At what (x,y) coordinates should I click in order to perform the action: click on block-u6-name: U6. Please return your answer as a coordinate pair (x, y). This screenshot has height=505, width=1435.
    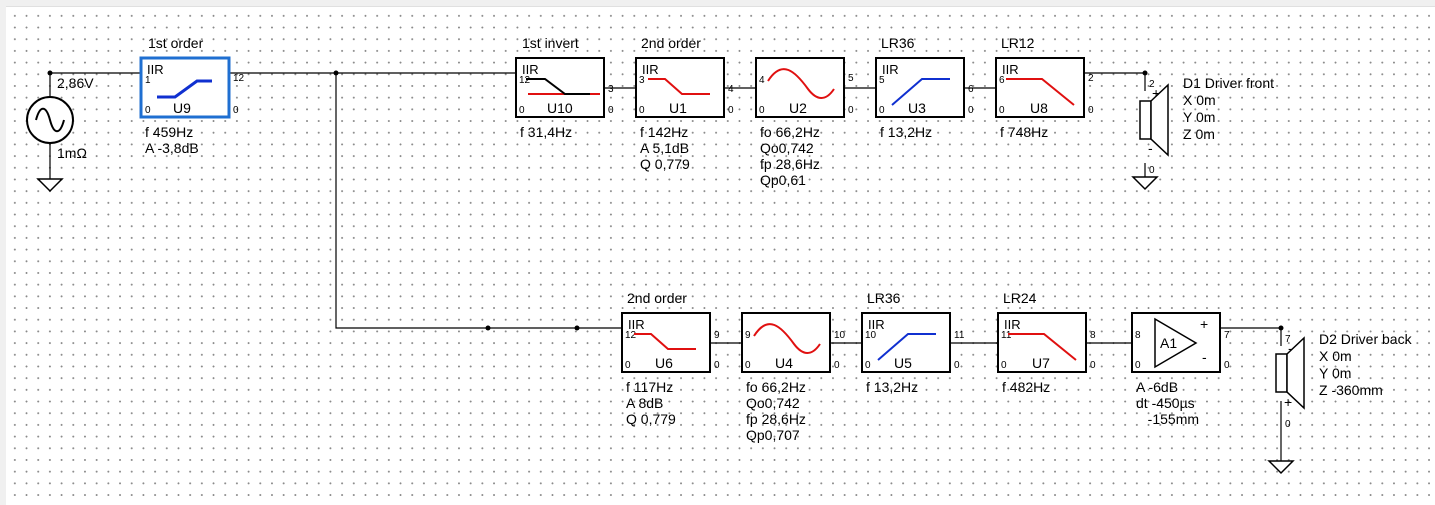
    Looking at the image, I should click on (664, 363).